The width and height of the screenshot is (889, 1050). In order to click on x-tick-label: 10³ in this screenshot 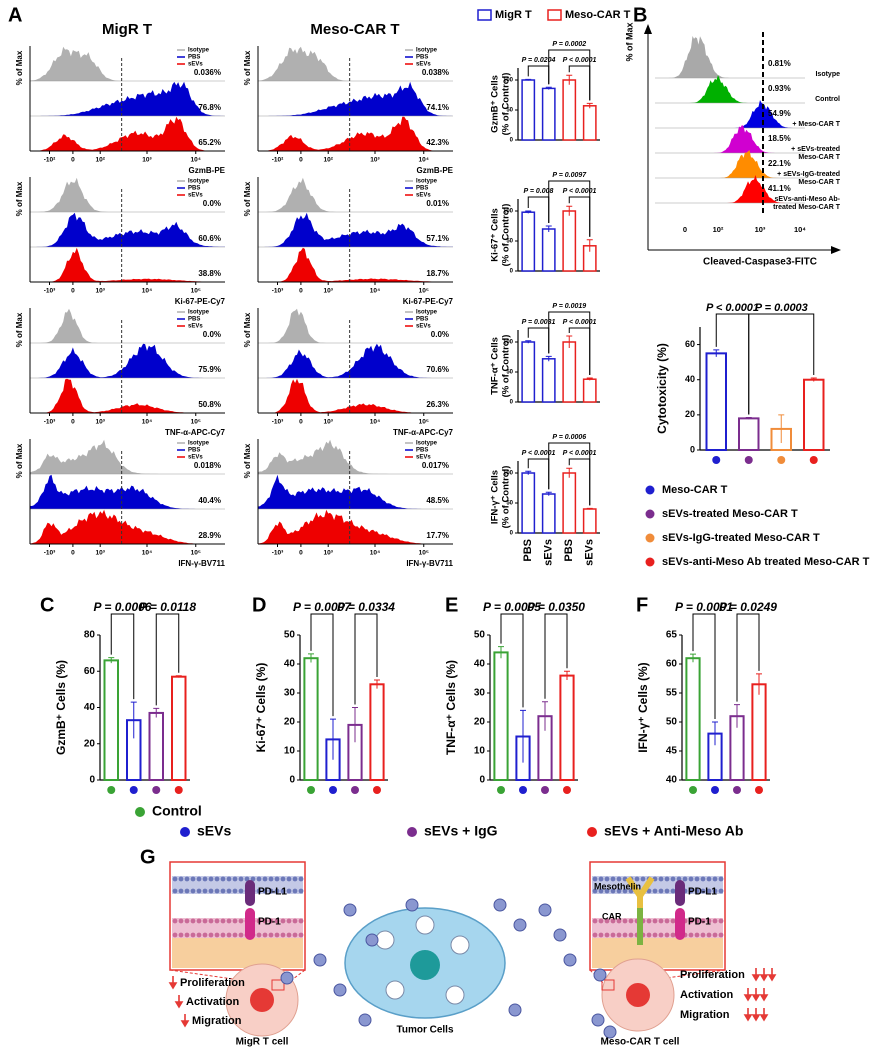, I will do `click(760, 229)`.